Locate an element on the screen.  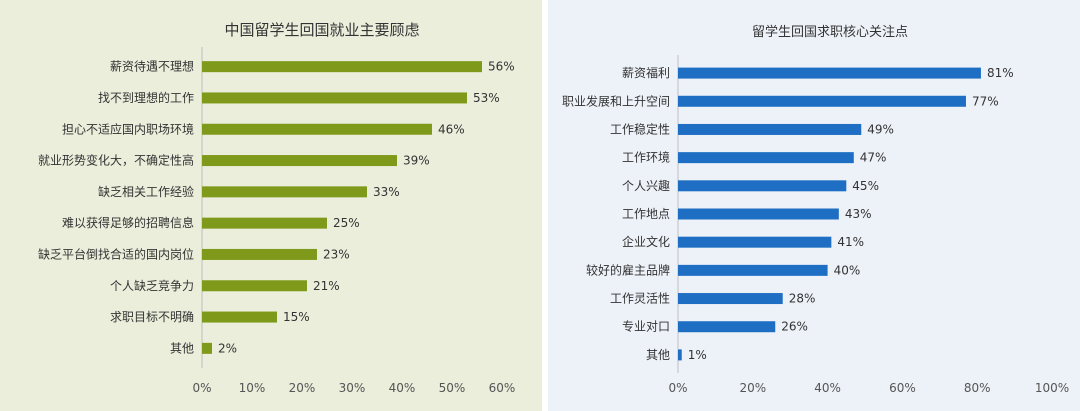
chart-title: 中国留学生回国就业主要顾虑 is located at coordinates (321, 30).